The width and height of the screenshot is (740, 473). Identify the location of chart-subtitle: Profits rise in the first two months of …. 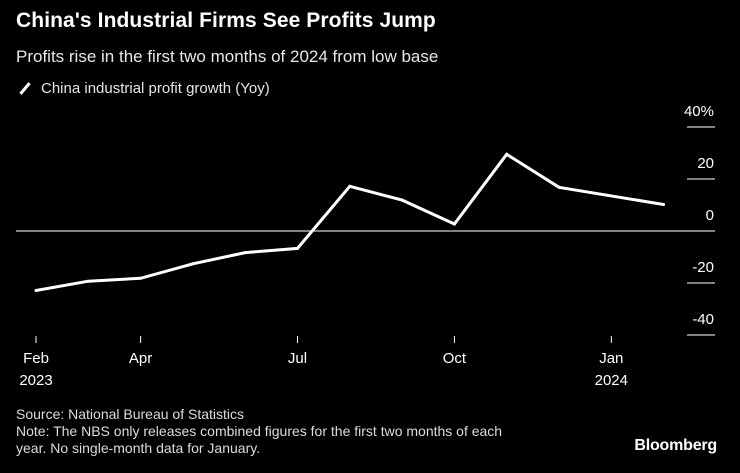
(227, 56).